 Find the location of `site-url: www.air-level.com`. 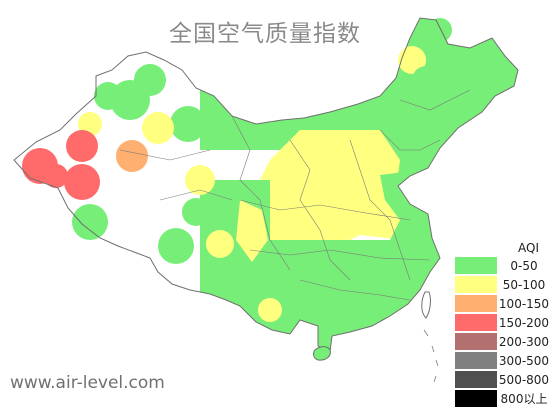

site-url: www.air-level.com is located at coordinates (87, 383).